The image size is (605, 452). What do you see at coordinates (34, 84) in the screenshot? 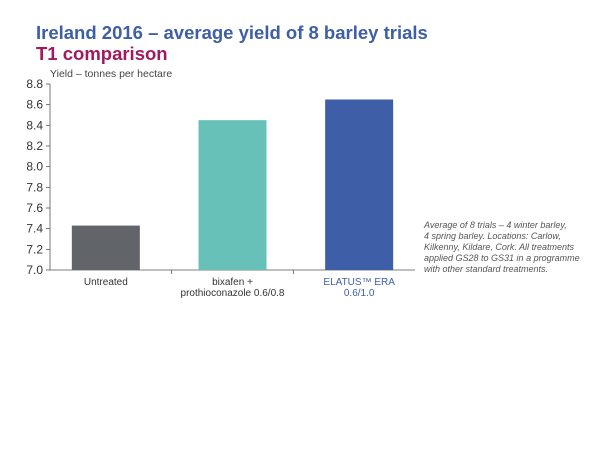
I see `y-tick-label: 8.8` at bounding box center [34, 84].